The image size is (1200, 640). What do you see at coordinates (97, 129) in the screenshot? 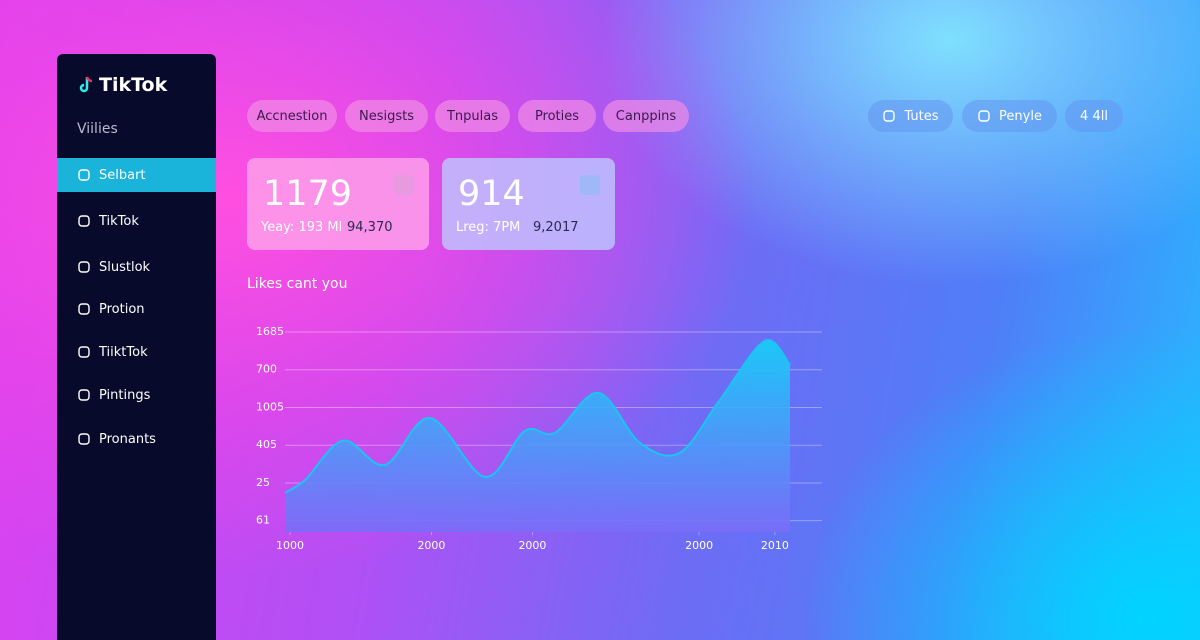
I see `section-label: Viilies` at bounding box center [97, 129].